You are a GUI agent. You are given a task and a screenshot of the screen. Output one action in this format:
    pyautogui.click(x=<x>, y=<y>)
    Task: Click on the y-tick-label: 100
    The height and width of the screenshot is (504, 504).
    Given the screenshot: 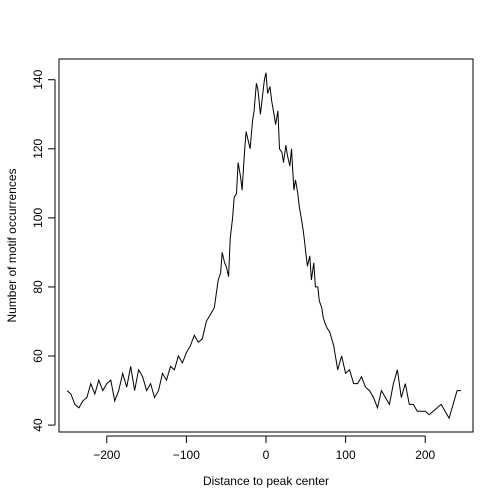 What is the action you would take?
    pyautogui.click(x=38, y=218)
    